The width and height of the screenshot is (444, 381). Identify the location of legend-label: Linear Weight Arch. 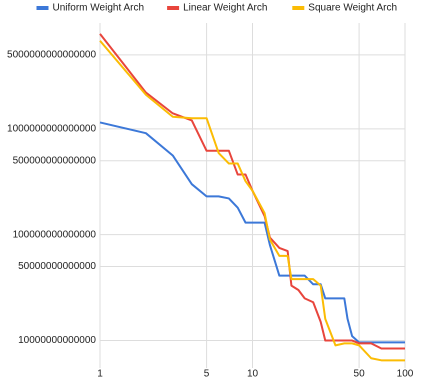
(225, 8).